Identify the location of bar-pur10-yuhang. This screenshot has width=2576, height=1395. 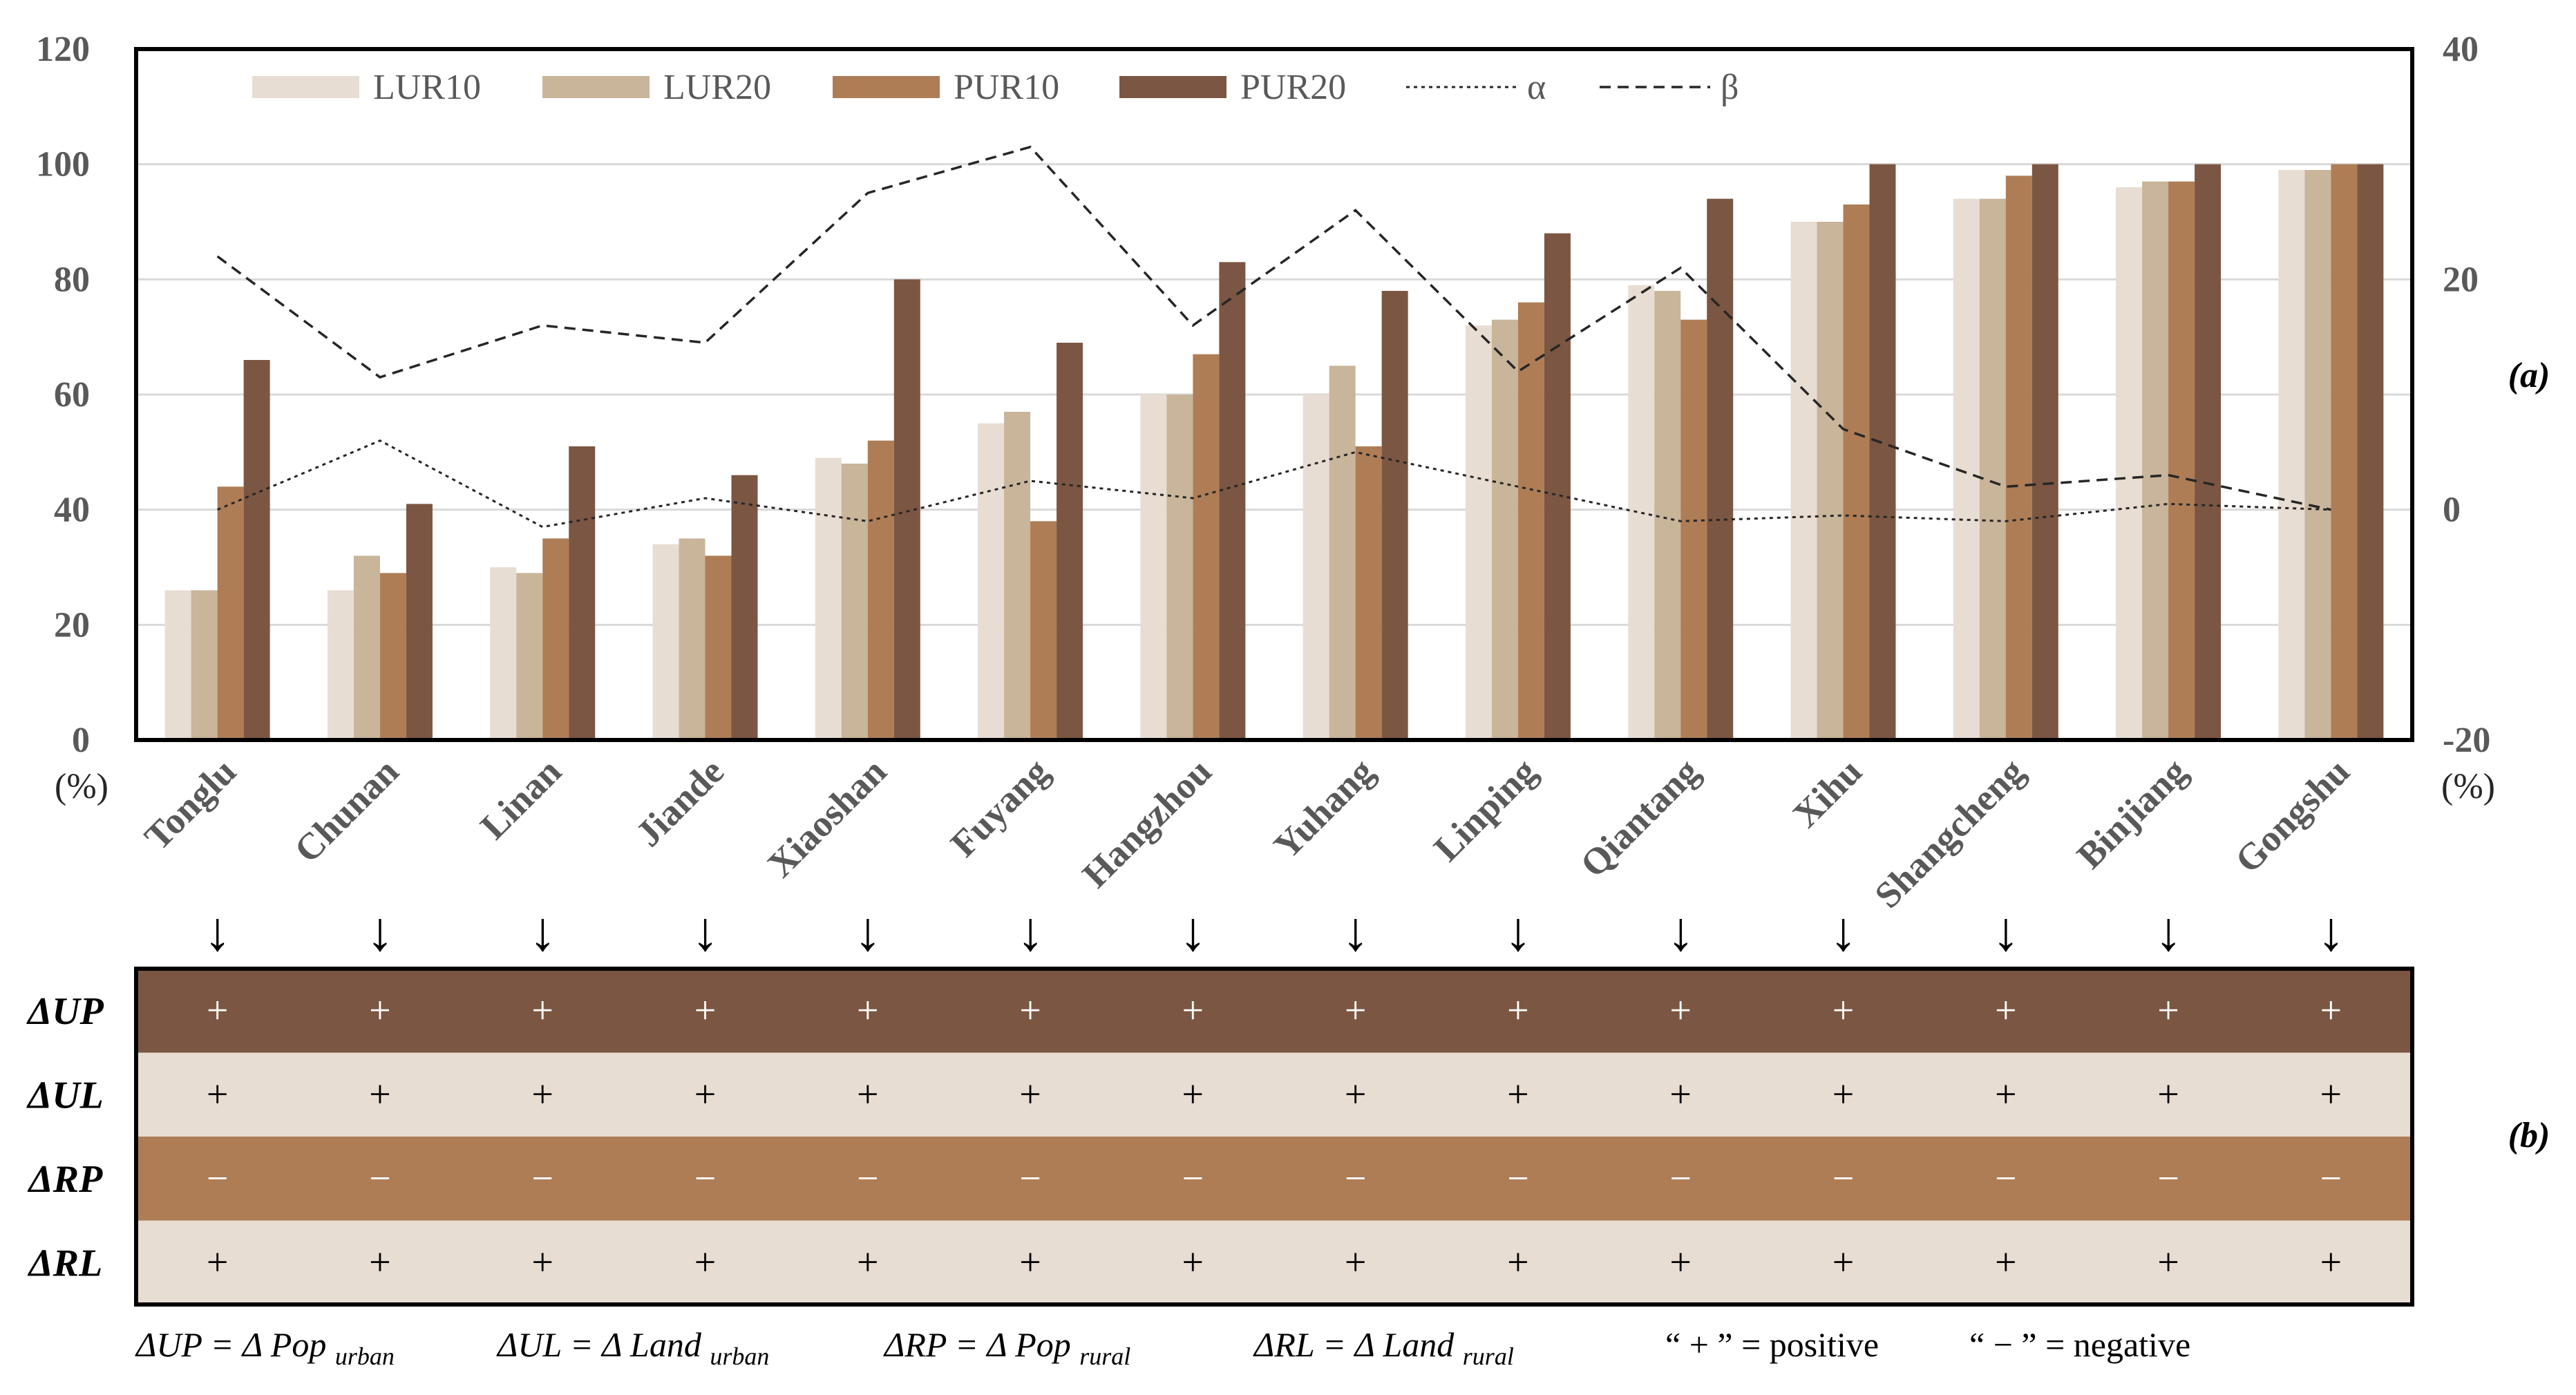
(1368, 593).